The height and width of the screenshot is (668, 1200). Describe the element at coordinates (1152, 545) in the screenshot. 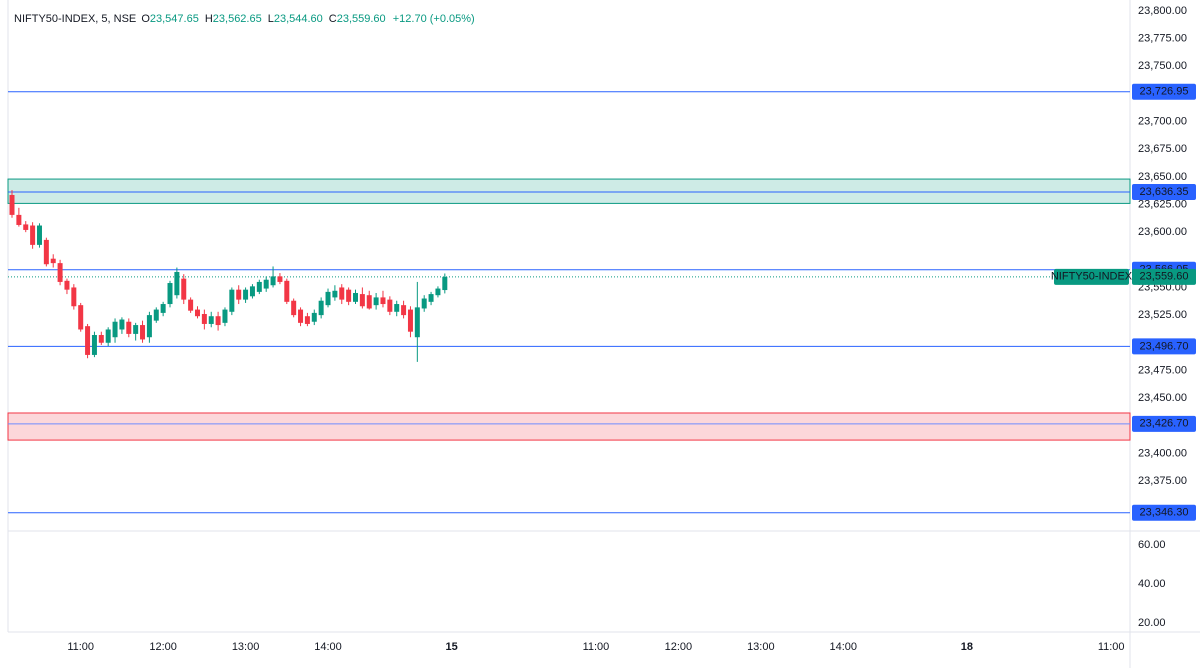

I see `y2-tick-label: 60.00` at that location.